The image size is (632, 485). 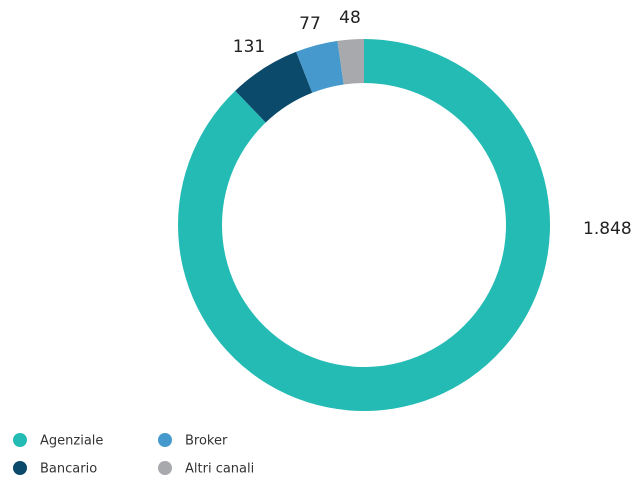 What do you see at coordinates (68, 469) in the screenshot?
I see `legend-label: Bancario` at bounding box center [68, 469].